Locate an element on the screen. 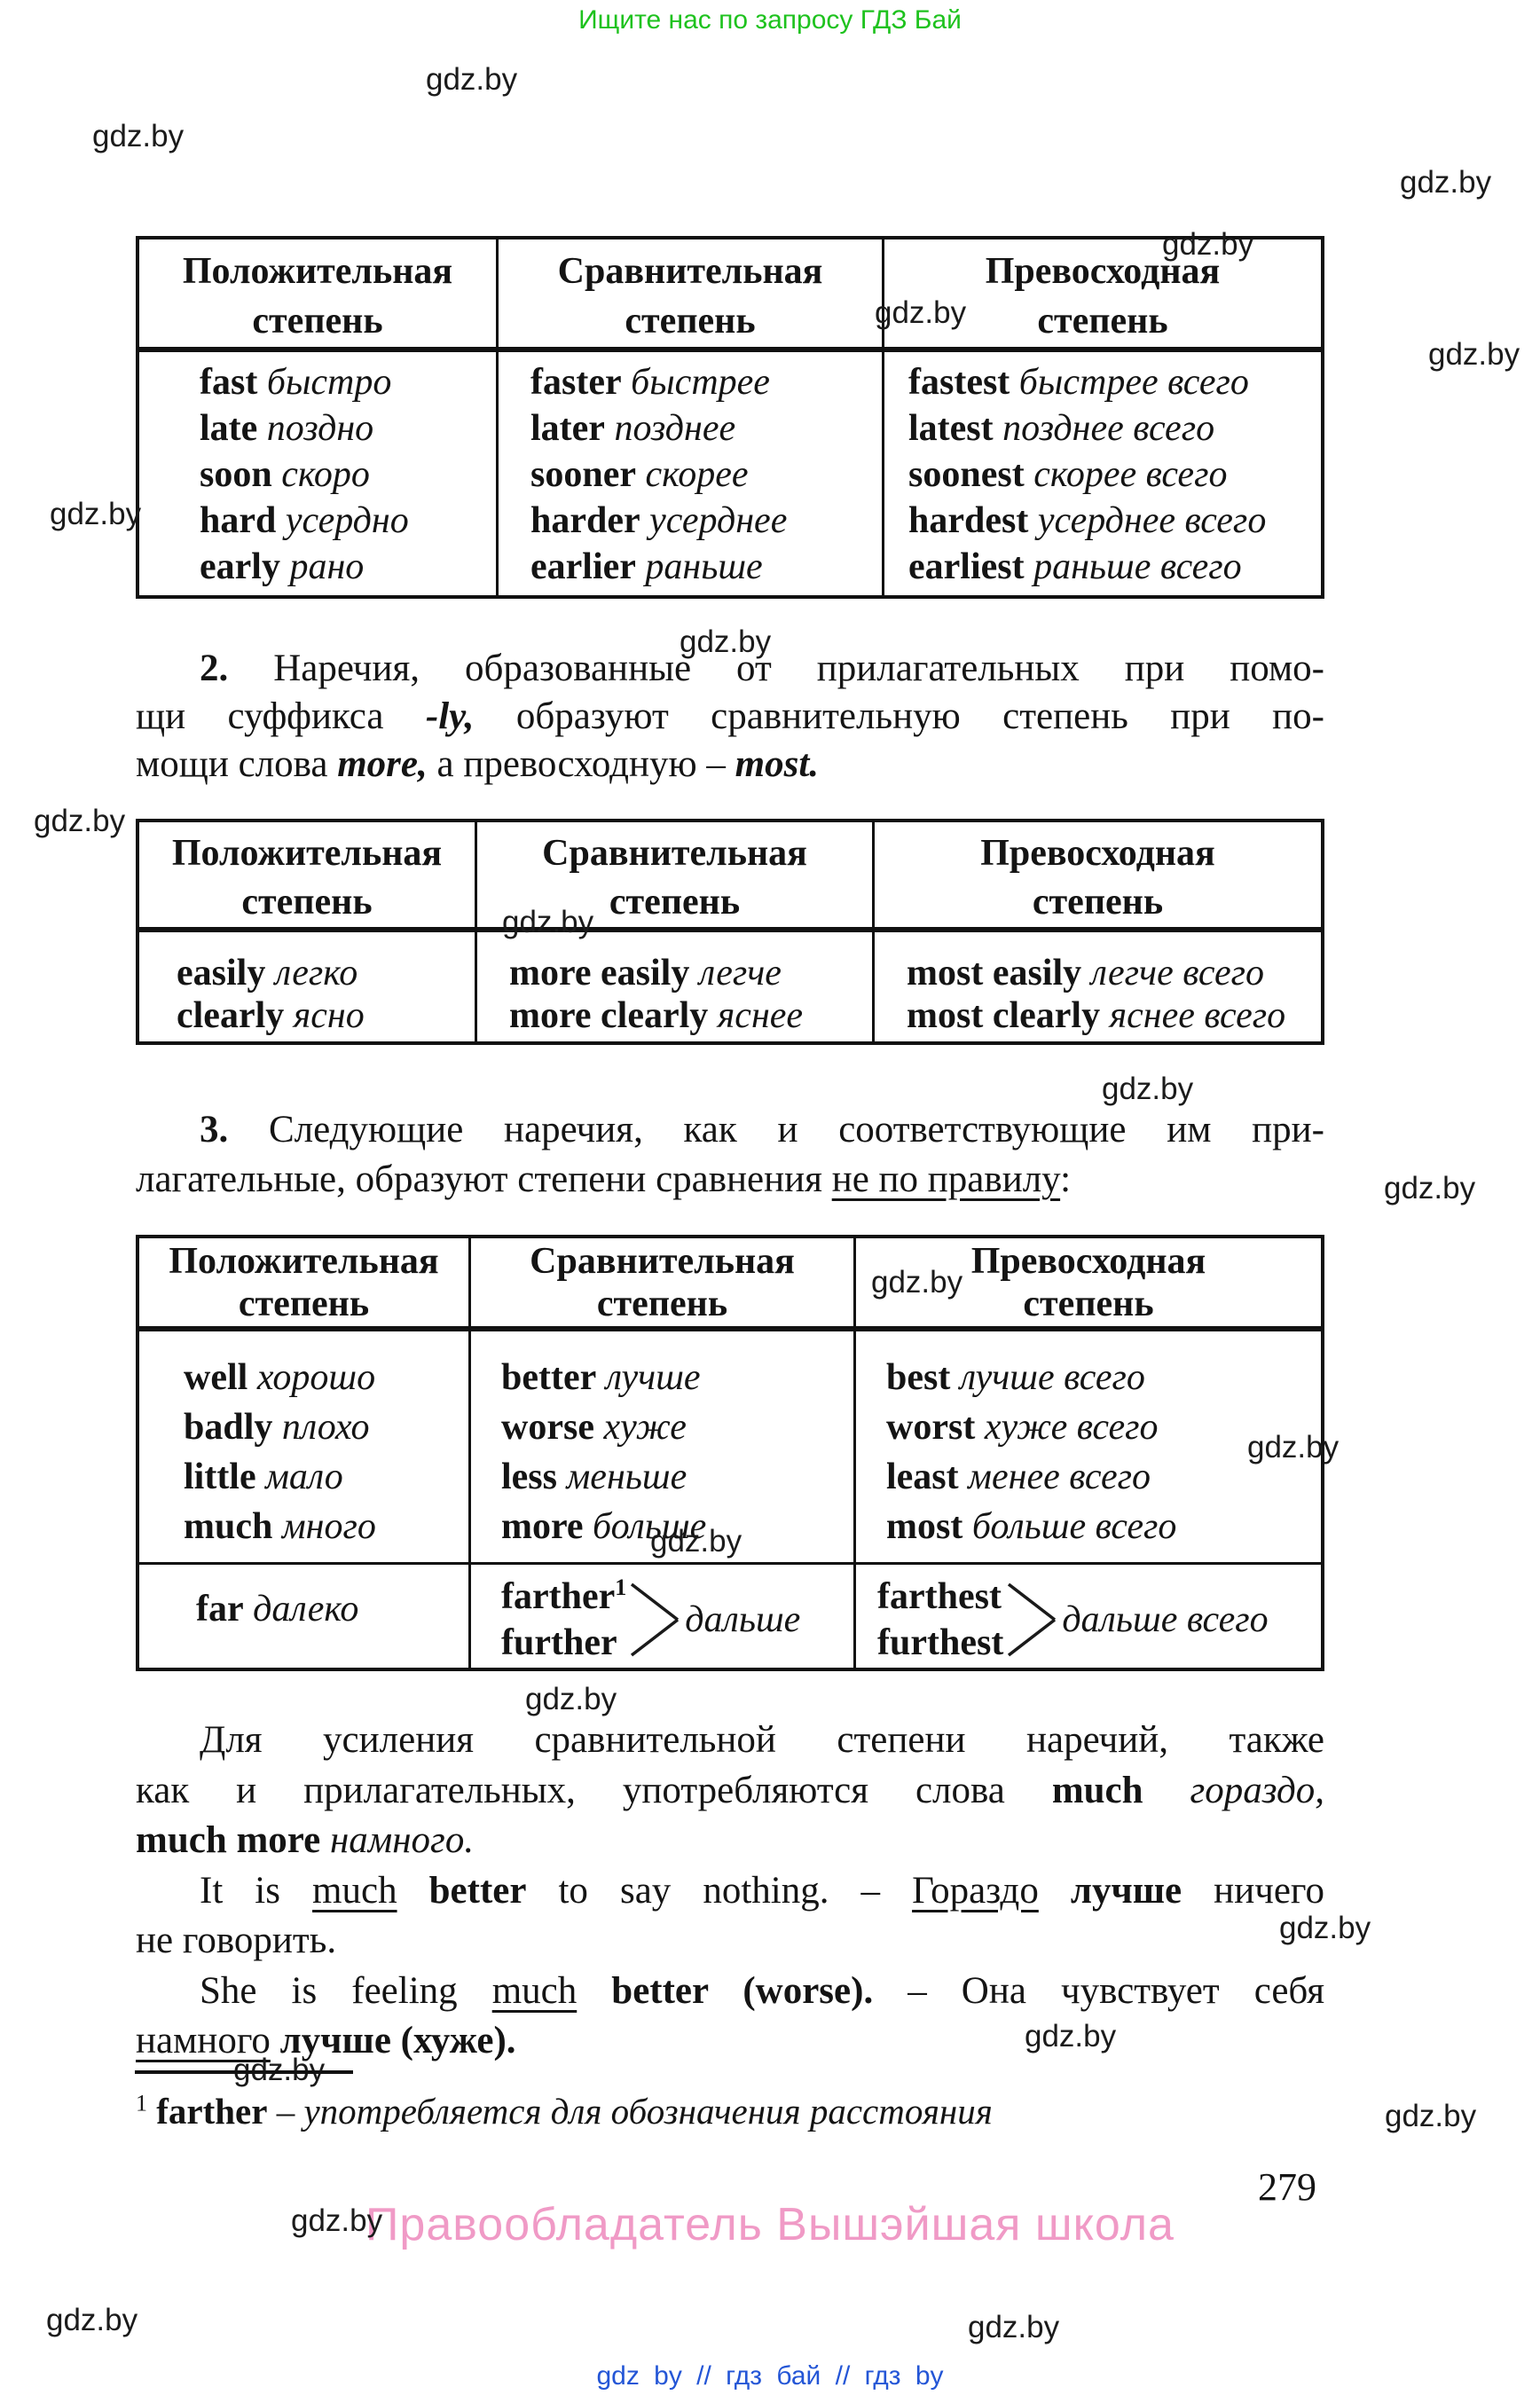 Image resolution: width=1540 pixels, height=2403 pixels. table-cell-far: far далеко is located at coordinates (305, 1617).